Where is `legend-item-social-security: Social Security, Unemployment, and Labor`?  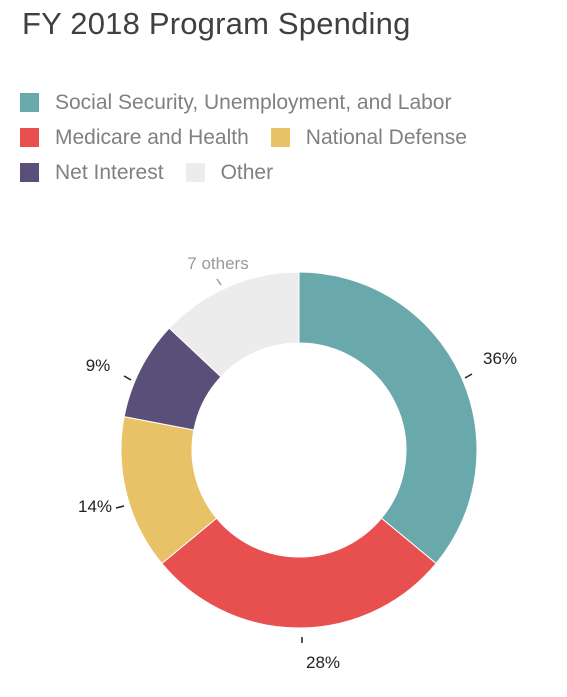 legend-item-social-security: Social Security, Unemployment, and Labor is located at coordinates (235, 103).